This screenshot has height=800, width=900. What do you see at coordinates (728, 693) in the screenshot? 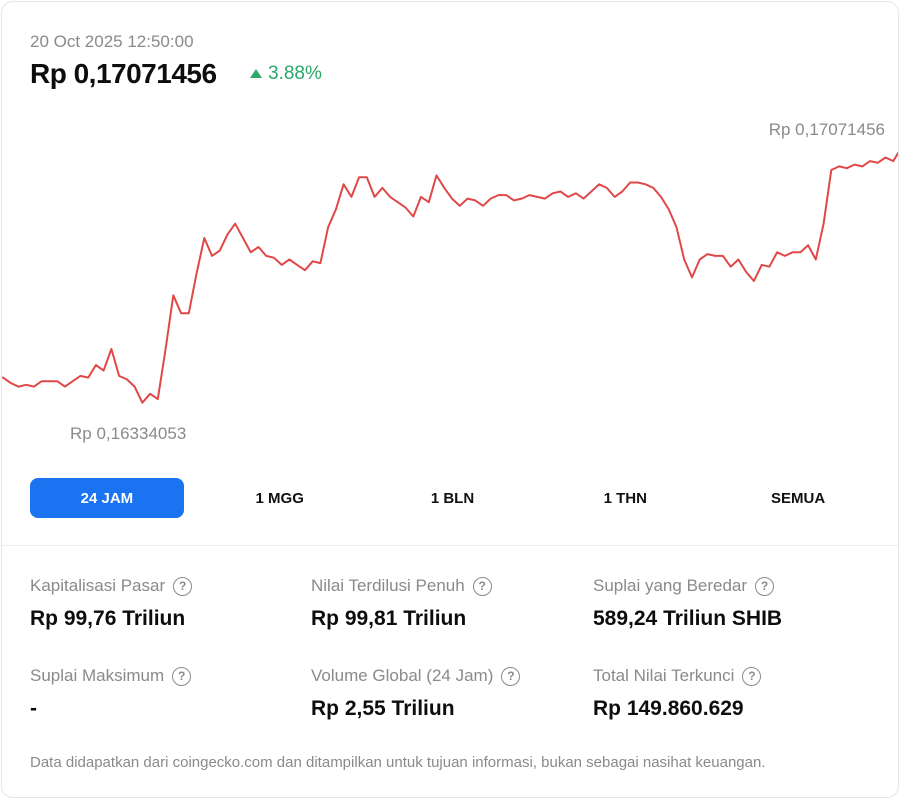
I see `stat-total-value-locked: Total Nilai Terkunci? Rp 149.860.629` at bounding box center [728, 693].